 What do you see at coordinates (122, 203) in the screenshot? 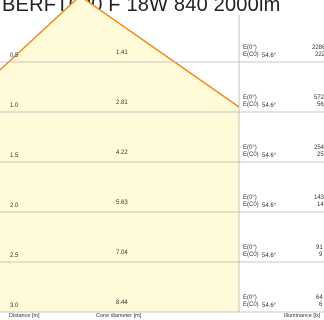
I see `cone-diameter-value: 5.63` at bounding box center [122, 203].